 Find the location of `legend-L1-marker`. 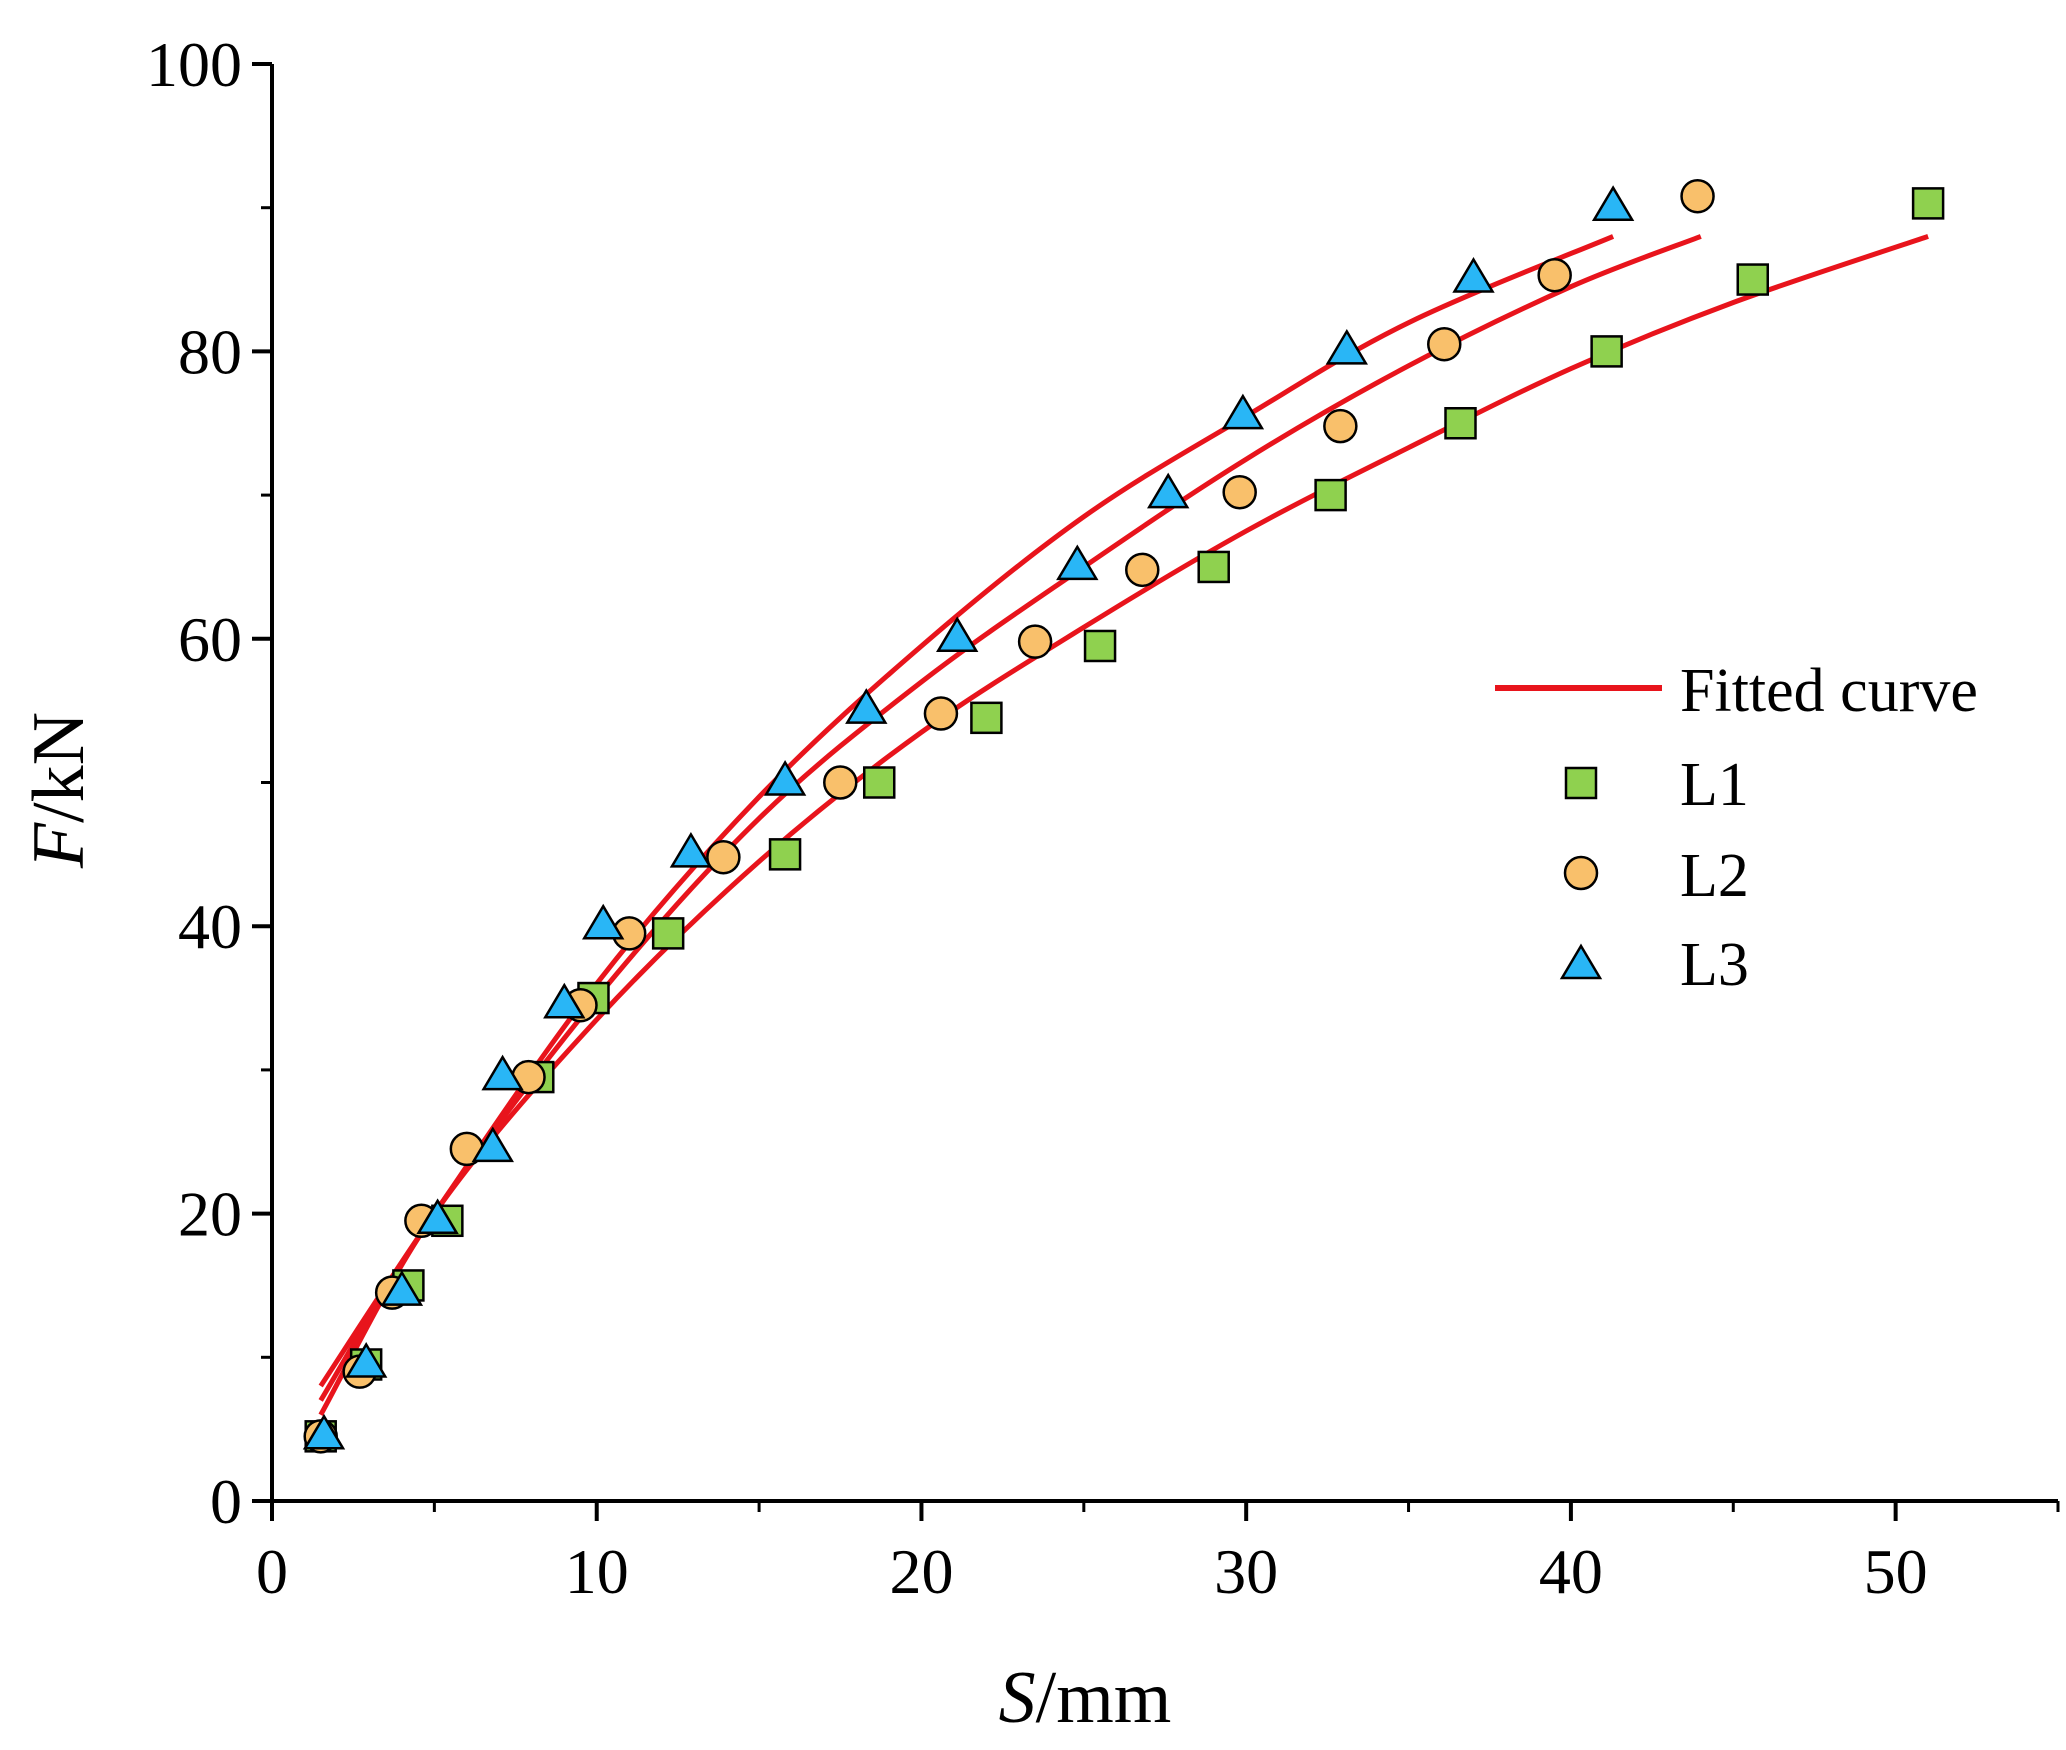

legend-L1-marker is located at coordinates (1581, 783).